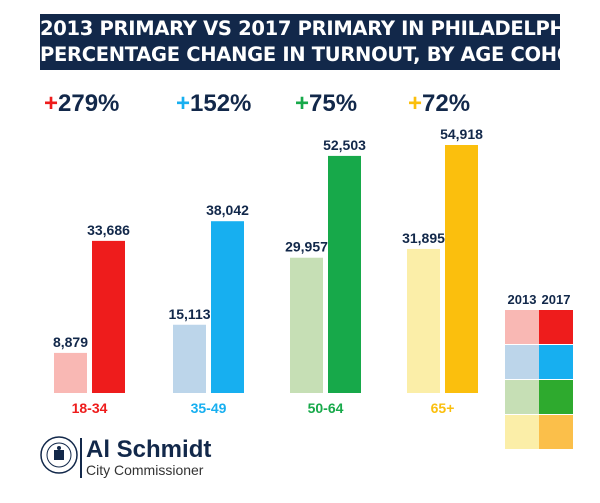 This screenshot has width=600, height=503. Describe the element at coordinates (59, 455) in the screenshot. I see `city-seal-icon` at that location.